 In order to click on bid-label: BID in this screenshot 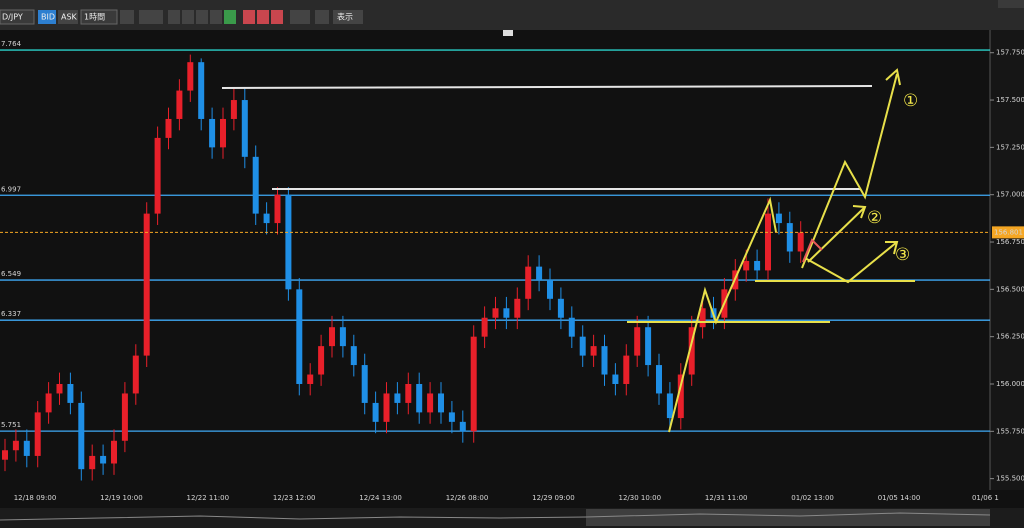, I will do `click(48, 17)`.